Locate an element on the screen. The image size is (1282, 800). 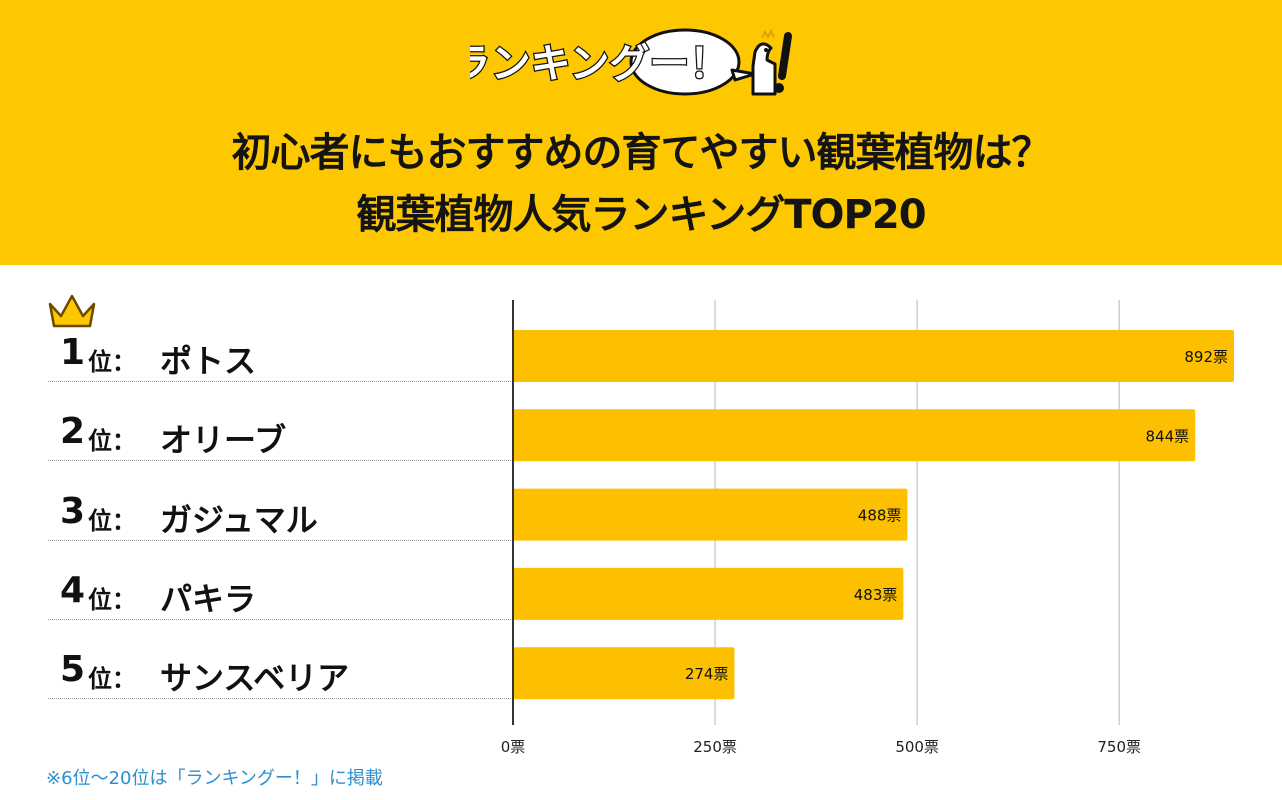
page-title-line-1: 初心者にもおすすめの育てやすい観葉植物は？ is located at coordinates (641, 153).